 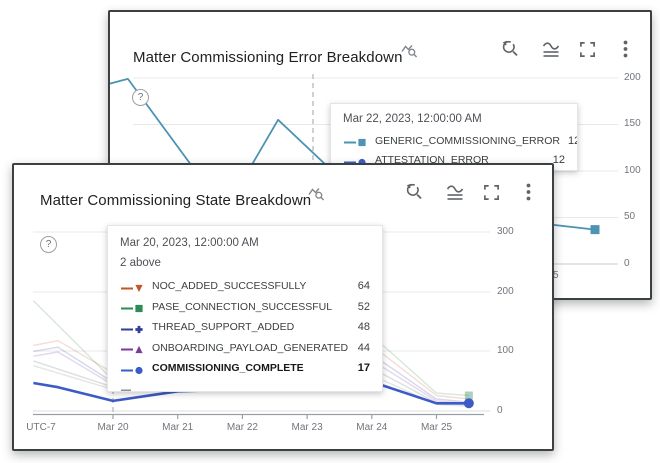 What do you see at coordinates (176, 201) in the screenshot?
I see `panel-title-state-breakdown: Matter Commissioning State Breakdown` at bounding box center [176, 201].